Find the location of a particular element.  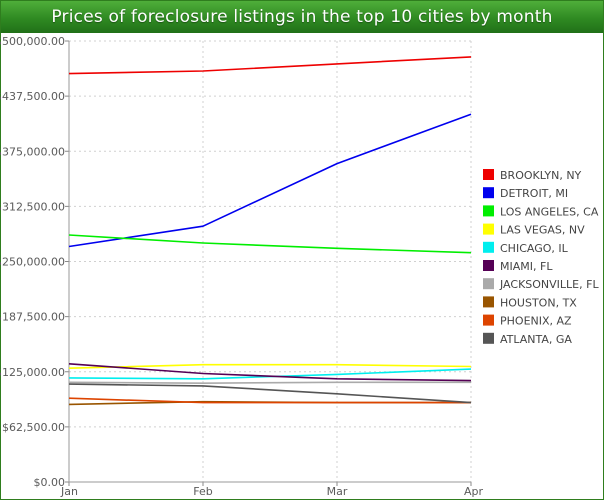

x-tick-labels: Jan Feb Mar Apr is located at coordinates (271, 491).